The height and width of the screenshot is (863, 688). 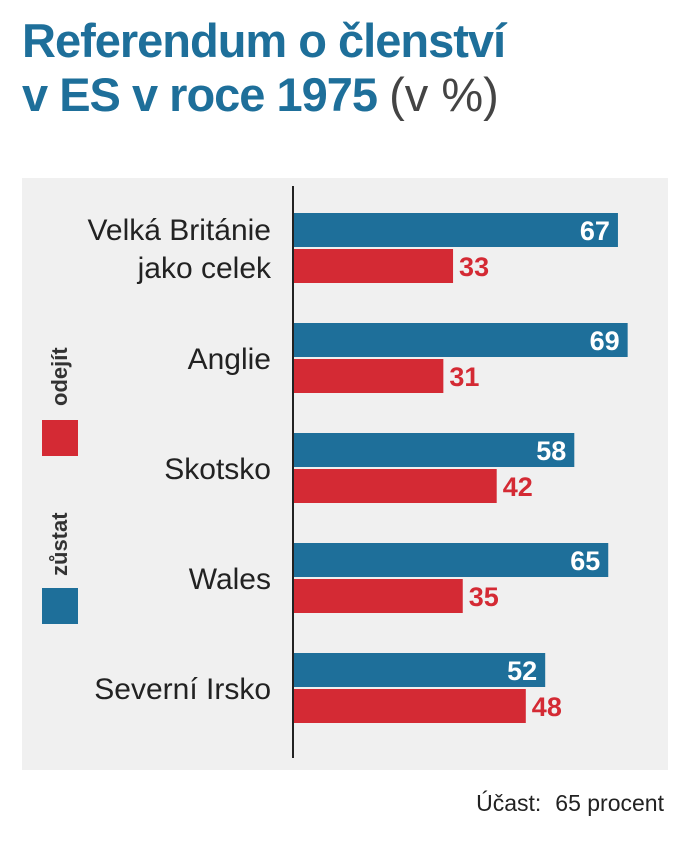 What do you see at coordinates (200, 94) in the screenshot?
I see `title-line-2: v ES v roce 1975` at bounding box center [200, 94].